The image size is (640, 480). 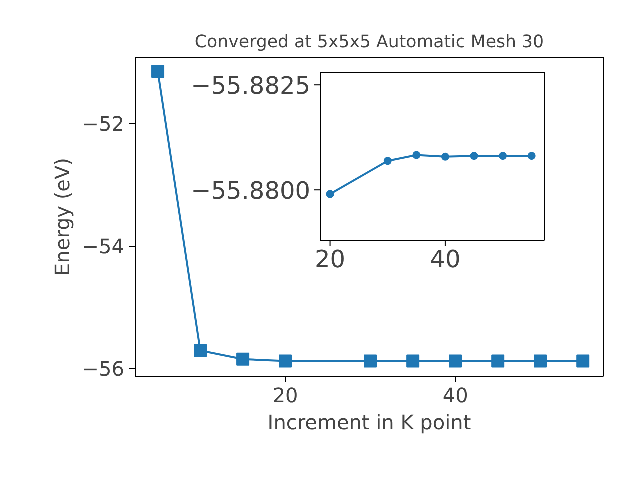 What do you see at coordinates (370, 422) in the screenshot?
I see `x-axis-title: Increment in K point` at bounding box center [370, 422].